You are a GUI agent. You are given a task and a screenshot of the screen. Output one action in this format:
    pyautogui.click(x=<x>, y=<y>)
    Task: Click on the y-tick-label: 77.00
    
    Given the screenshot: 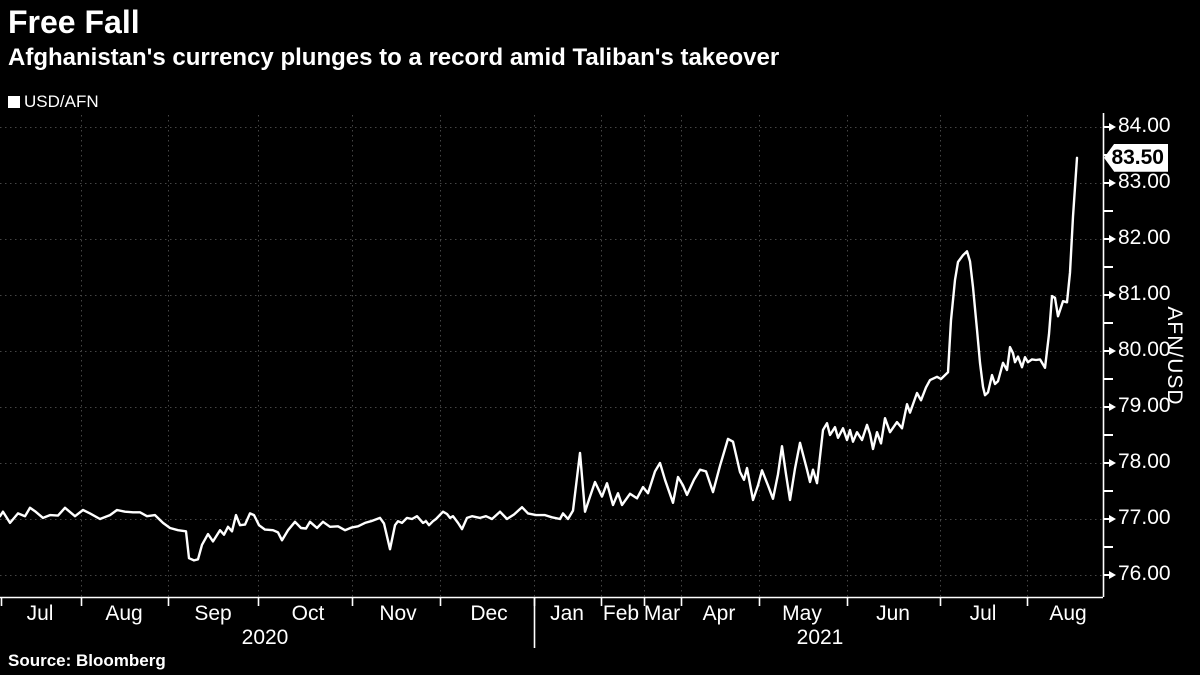 What is the action you would take?
    pyautogui.click(x=1144, y=517)
    